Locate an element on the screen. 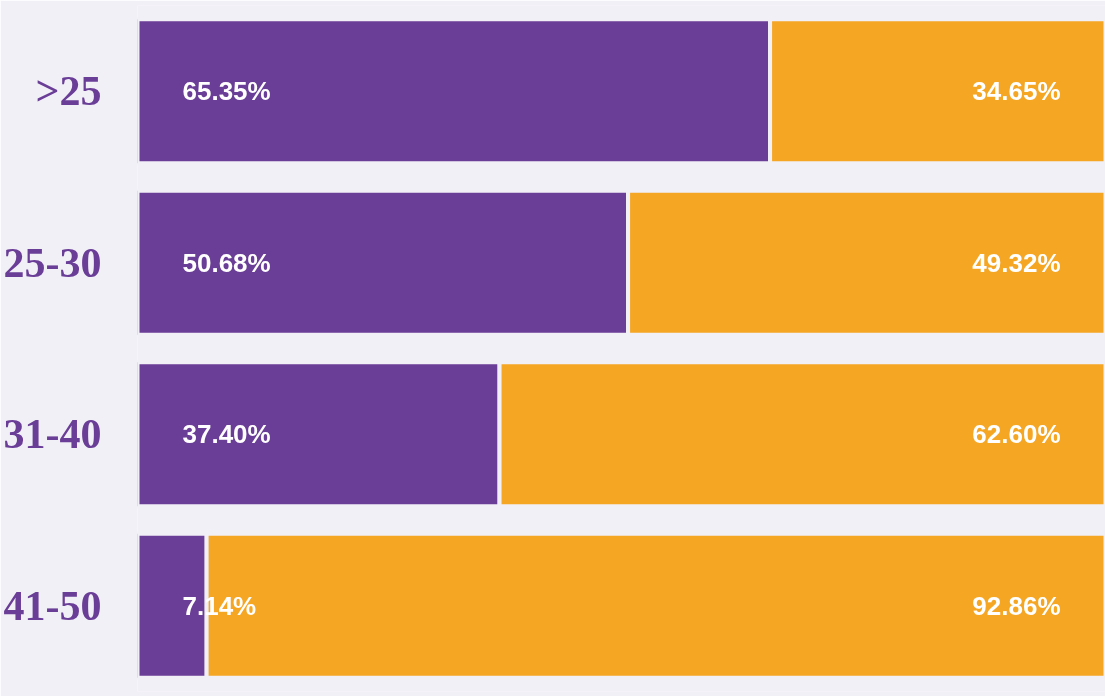 This screenshot has width=1105, height=696. data-label: 92.86% is located at coordinates (1016, 605).